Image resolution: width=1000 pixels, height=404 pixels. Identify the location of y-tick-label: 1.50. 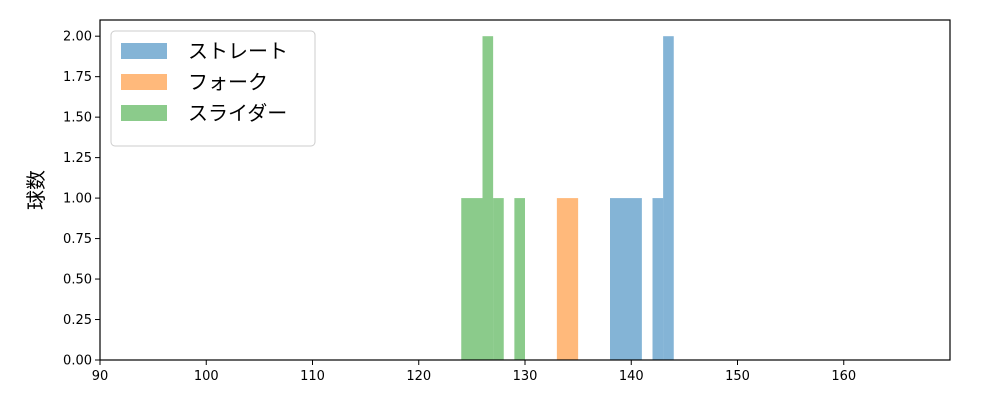
(77, 118).